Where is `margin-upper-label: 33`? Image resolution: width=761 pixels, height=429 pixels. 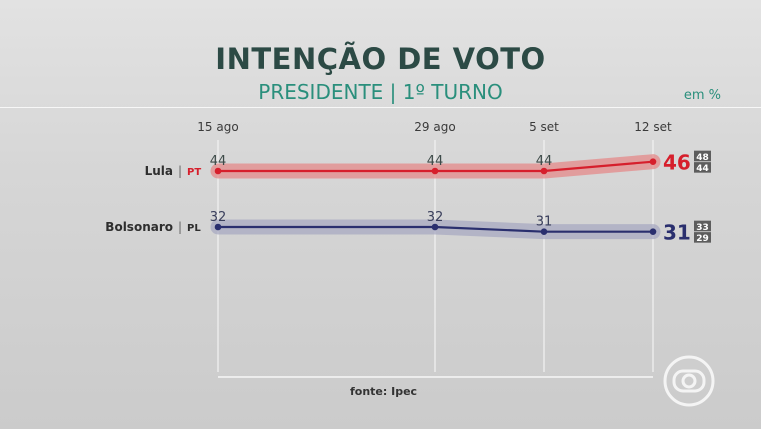
margin-upper-label: 33 is located at coordinates (702, 228).